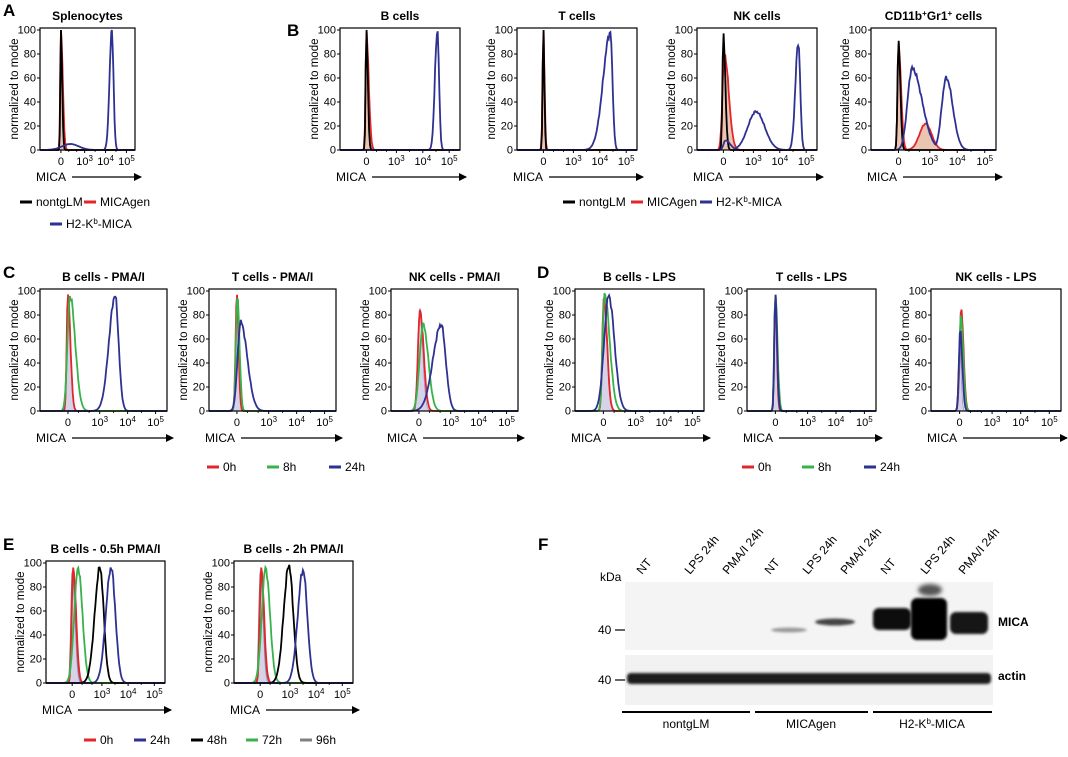  Describe the element at coordinates (644, 566) in the screenshot. I see `lane-label: NT` at that location.